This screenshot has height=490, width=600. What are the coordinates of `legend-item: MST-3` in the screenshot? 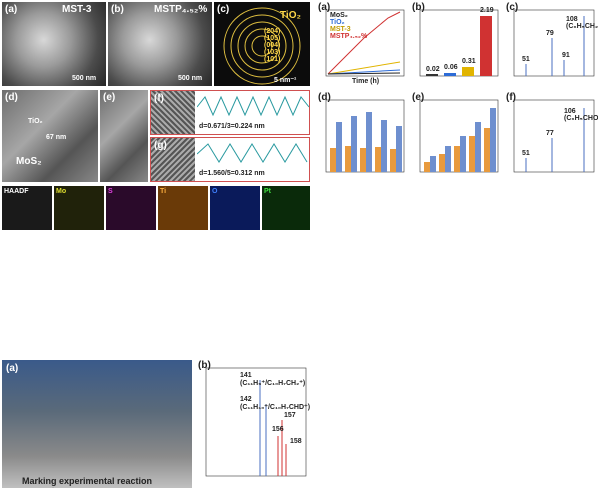 It's located at (340, 29).